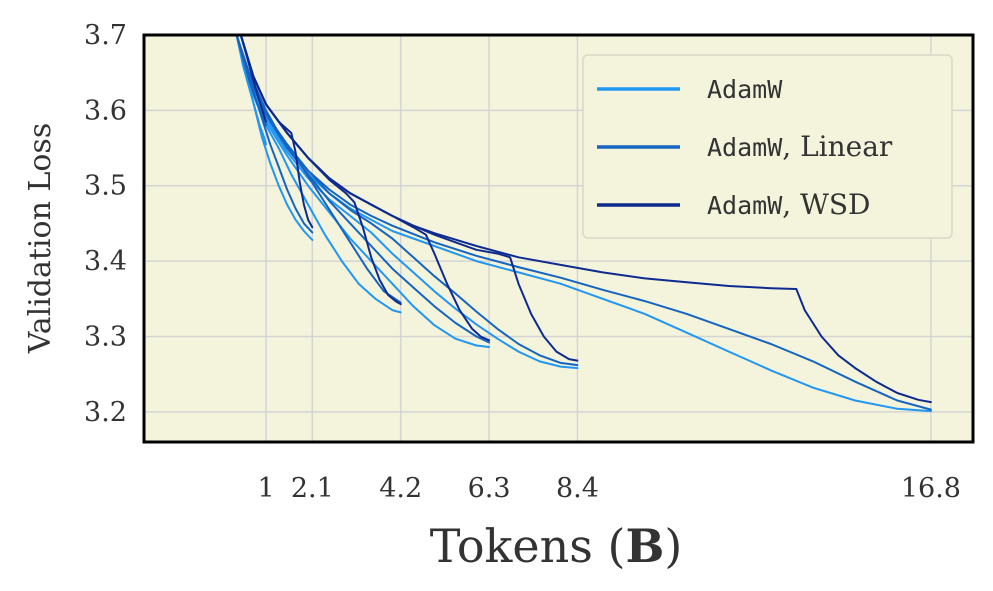  I want to click on legend-suffix: , Linear, so click(837, 146).